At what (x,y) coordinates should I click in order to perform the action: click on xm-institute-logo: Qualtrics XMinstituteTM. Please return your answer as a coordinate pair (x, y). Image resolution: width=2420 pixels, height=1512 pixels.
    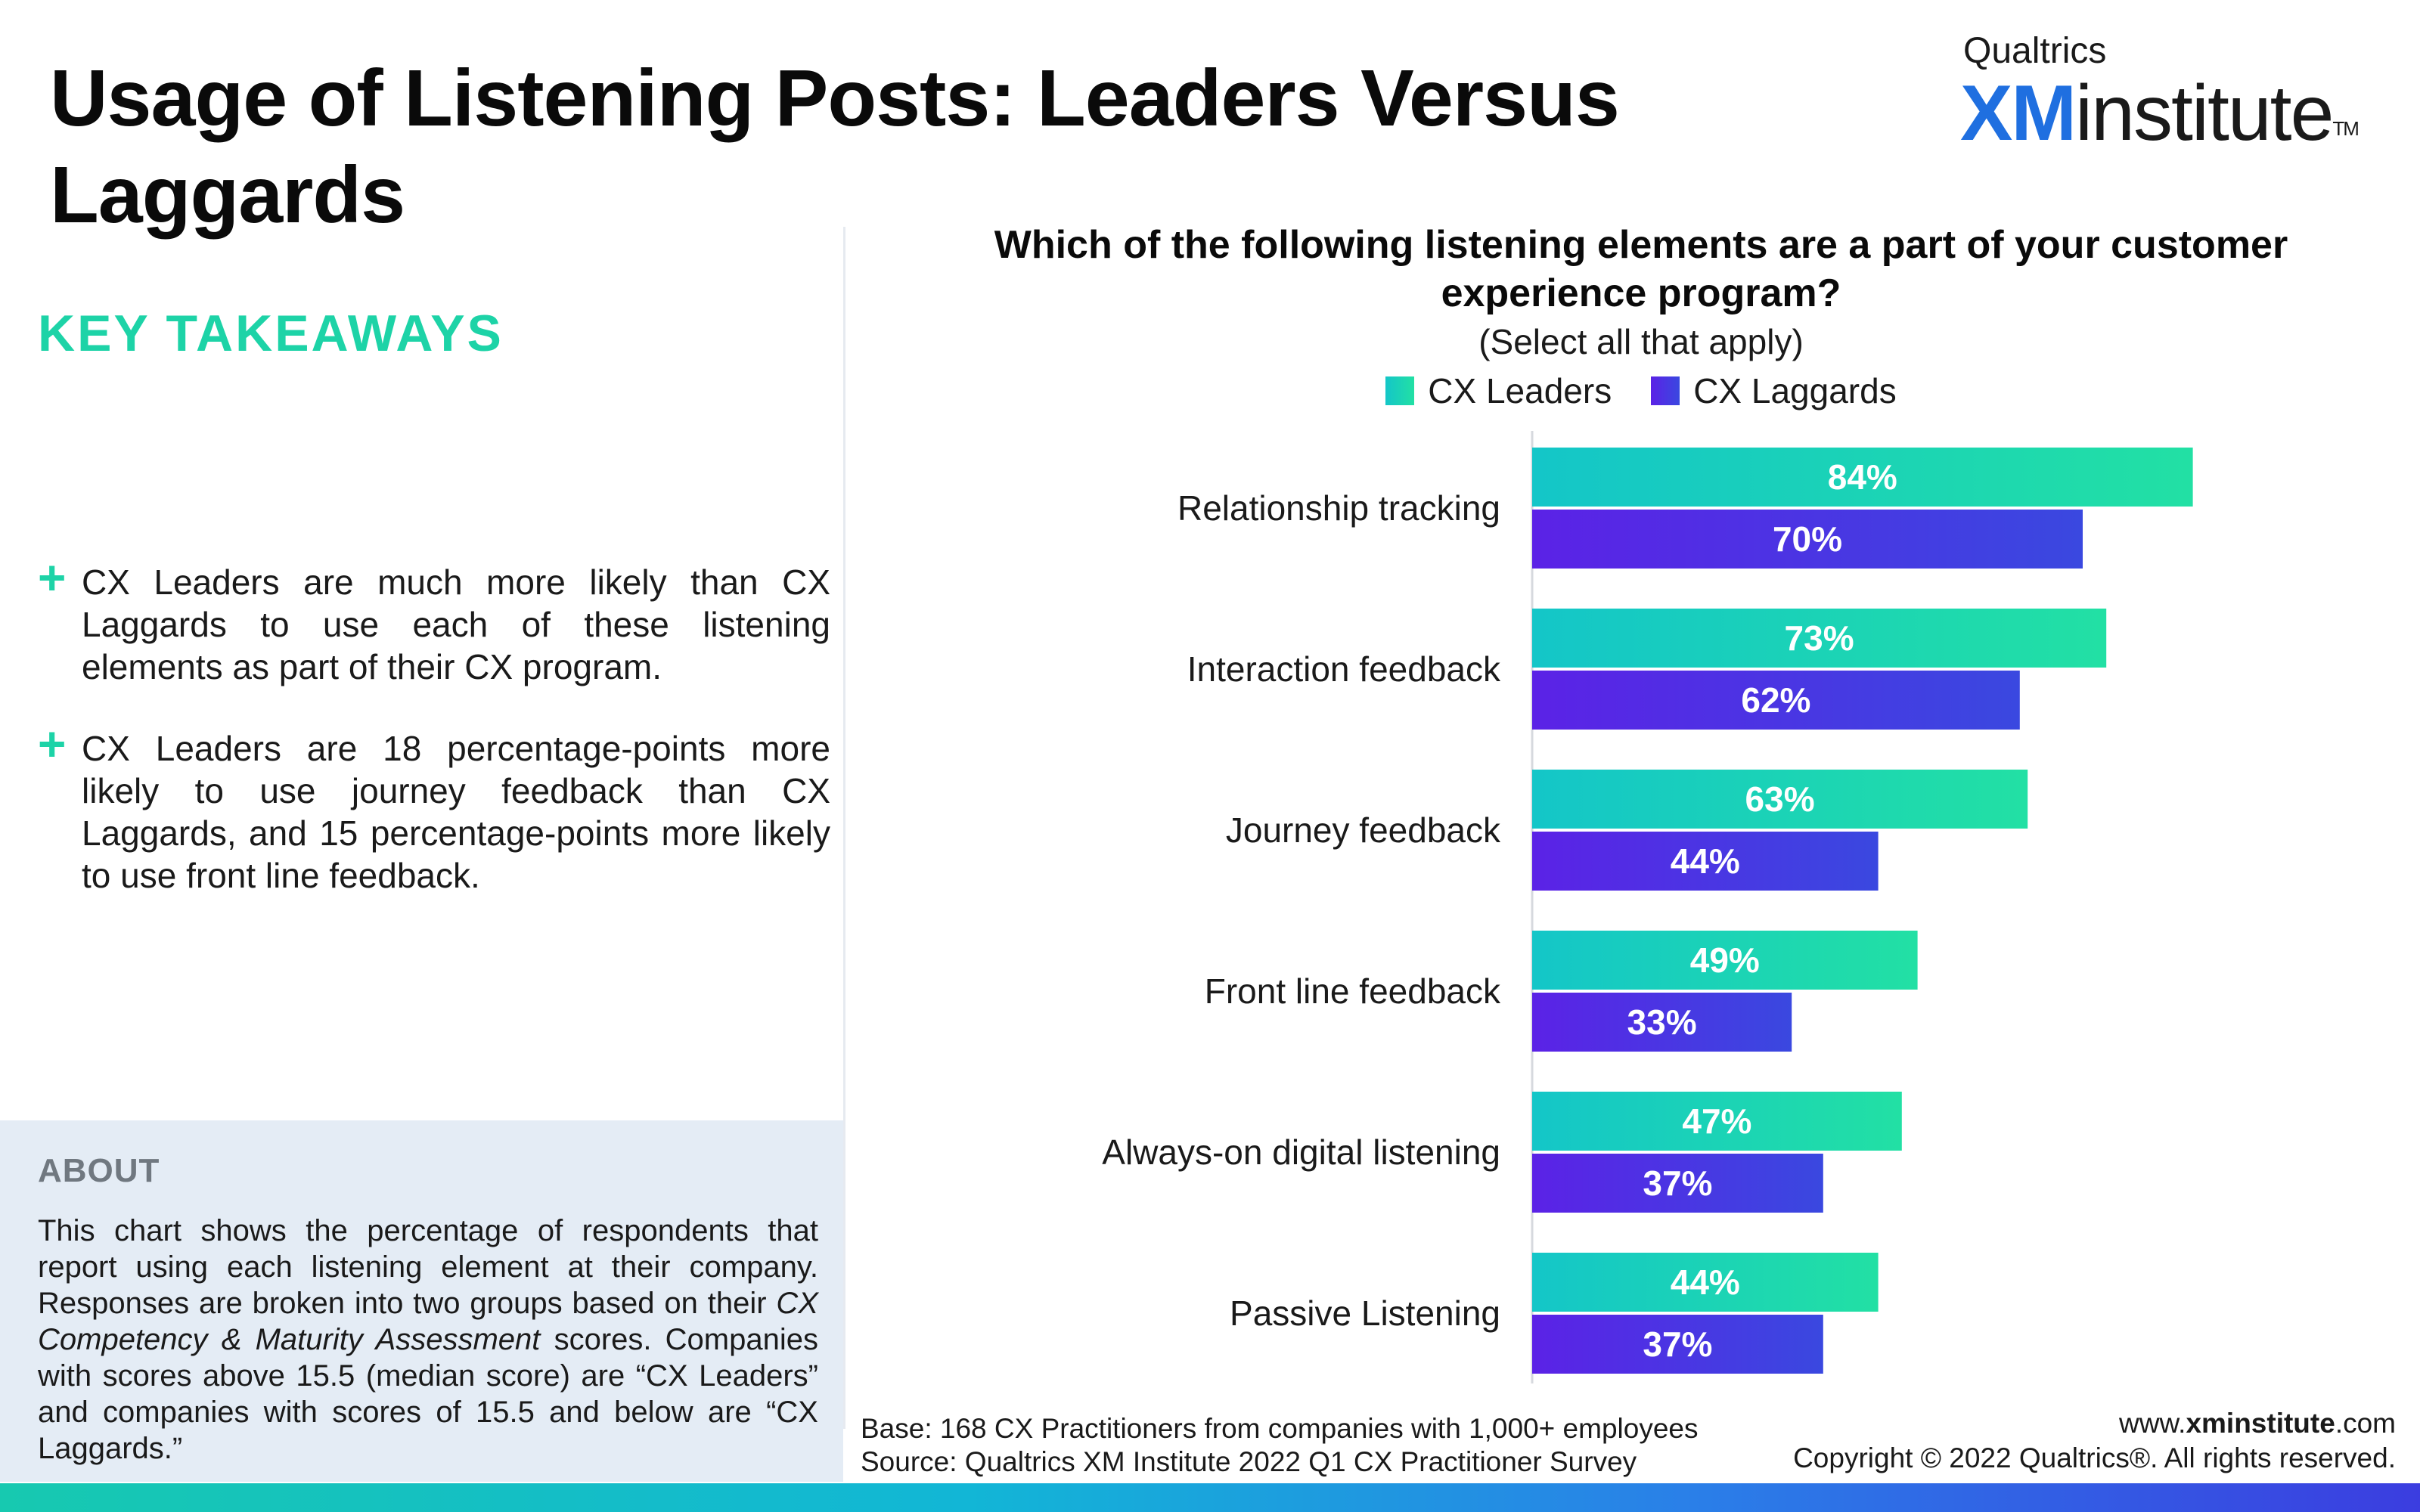
    Looking at the image, I should click on (2169, 93).